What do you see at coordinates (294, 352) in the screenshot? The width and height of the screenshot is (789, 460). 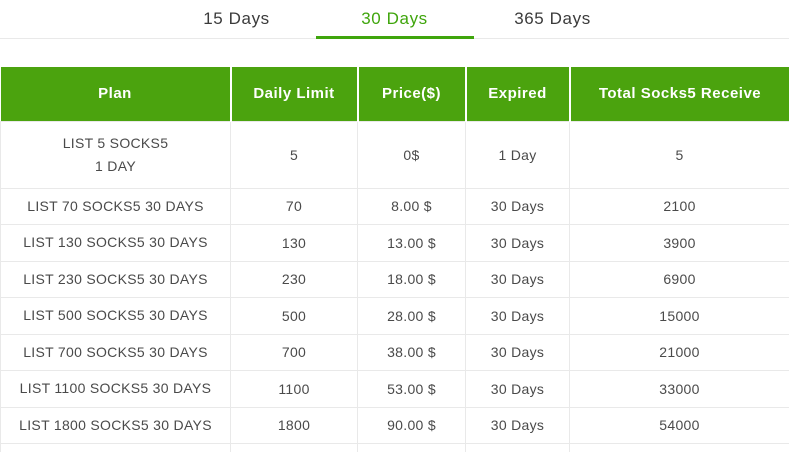 I see `cell-daily-limit: 700` at bounding box center [294, 352].